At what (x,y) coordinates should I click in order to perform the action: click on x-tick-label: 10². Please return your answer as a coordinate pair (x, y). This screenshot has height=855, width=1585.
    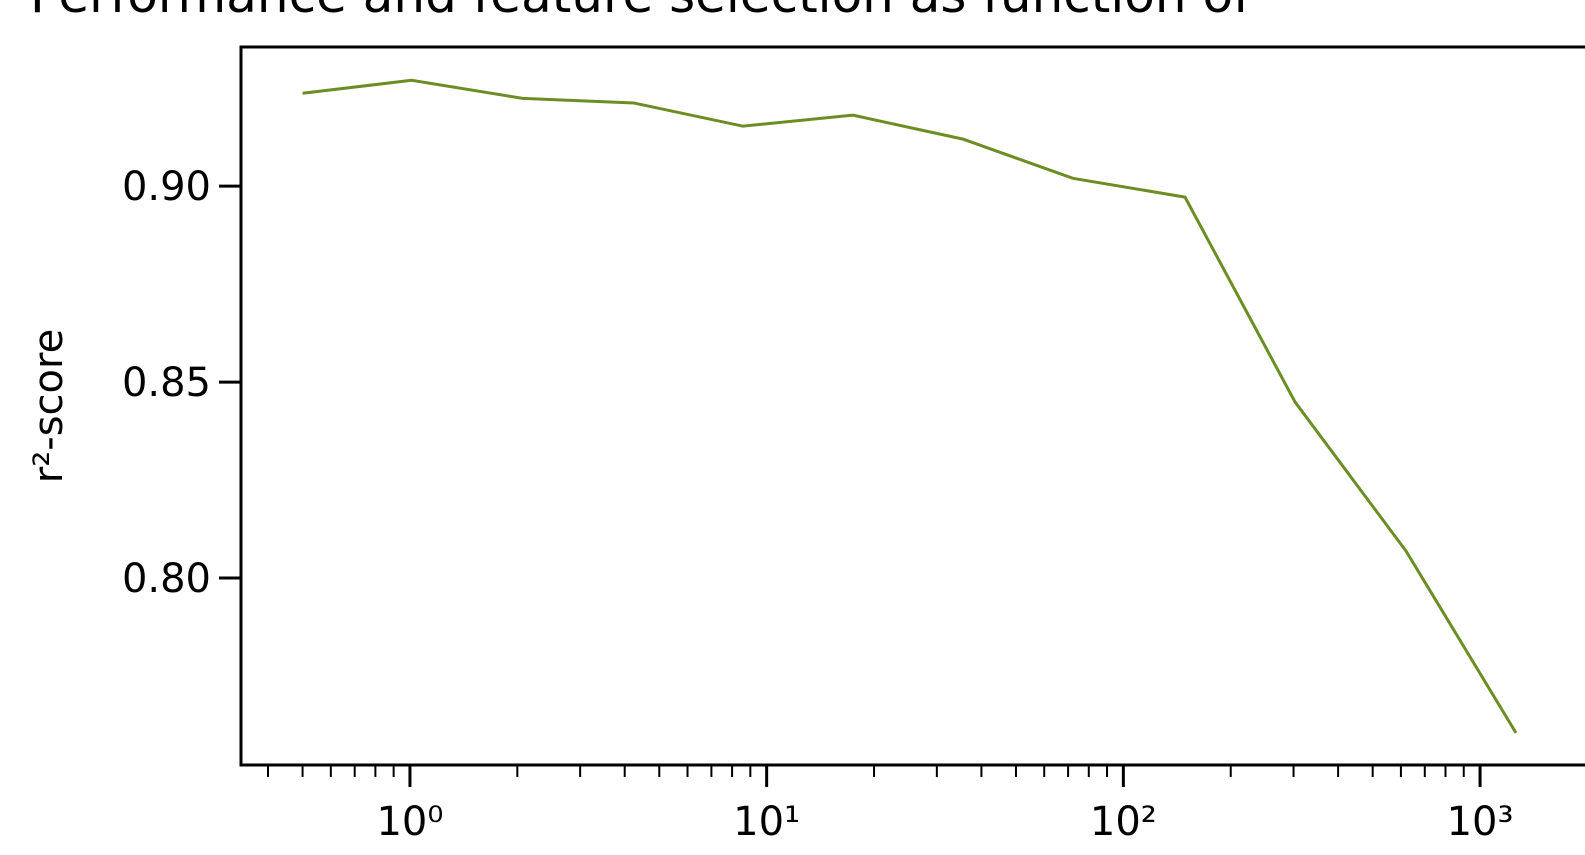
    Looking at the image, I should click on (1123, 822).